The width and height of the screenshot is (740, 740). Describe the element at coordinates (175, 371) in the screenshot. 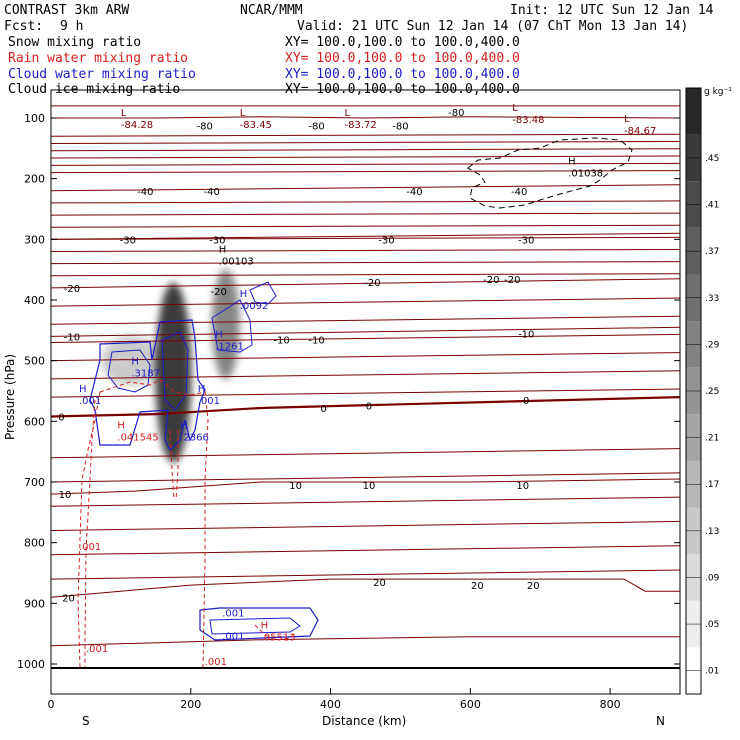

I see `cloud-water-contour-core` at that location.